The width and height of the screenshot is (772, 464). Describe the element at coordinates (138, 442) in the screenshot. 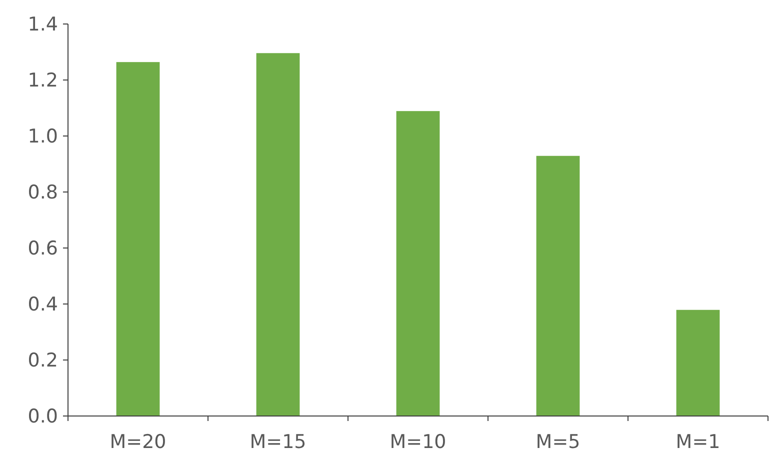

I see `x-tick-label: M=20` at that location.